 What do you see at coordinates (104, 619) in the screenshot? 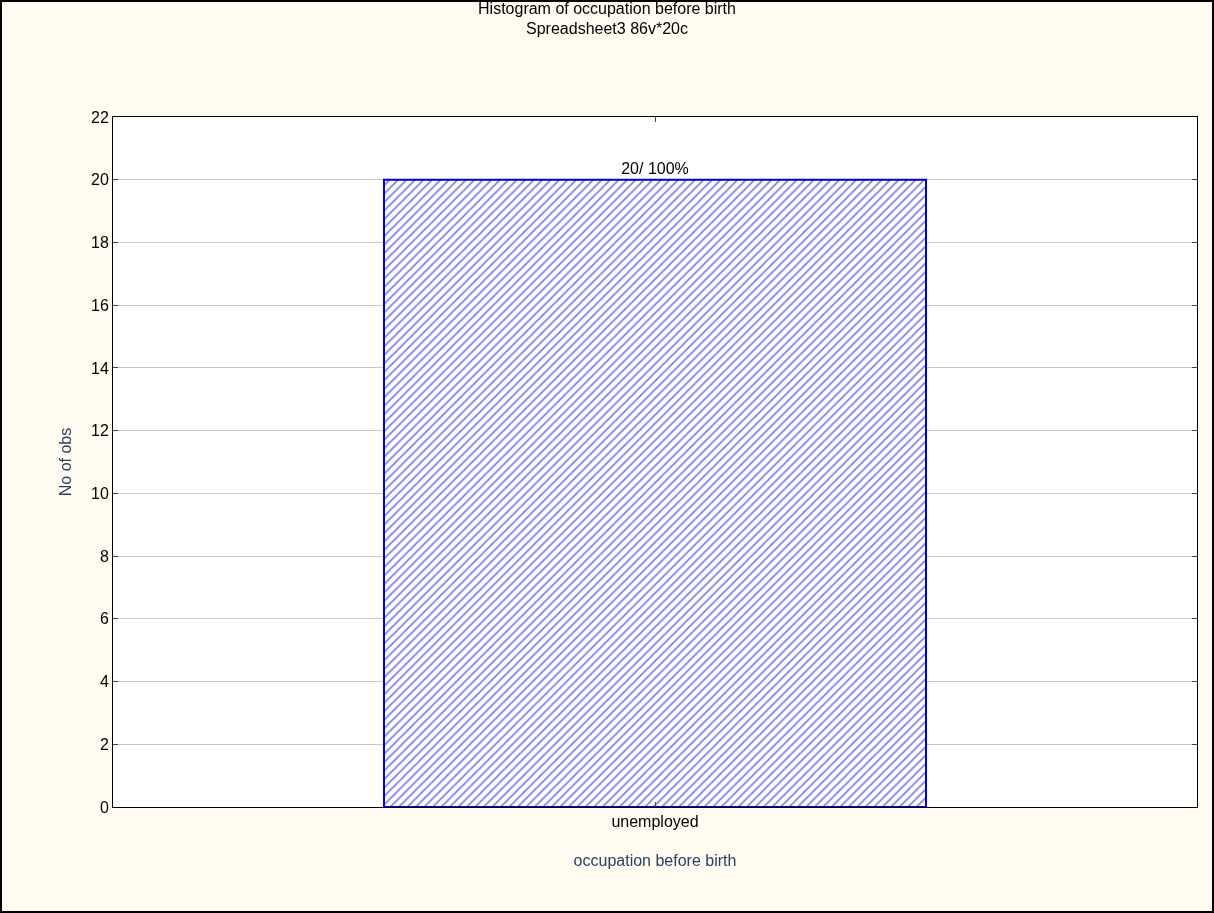
I see `y-tick-label: 6` at bounding box center [104, 619].